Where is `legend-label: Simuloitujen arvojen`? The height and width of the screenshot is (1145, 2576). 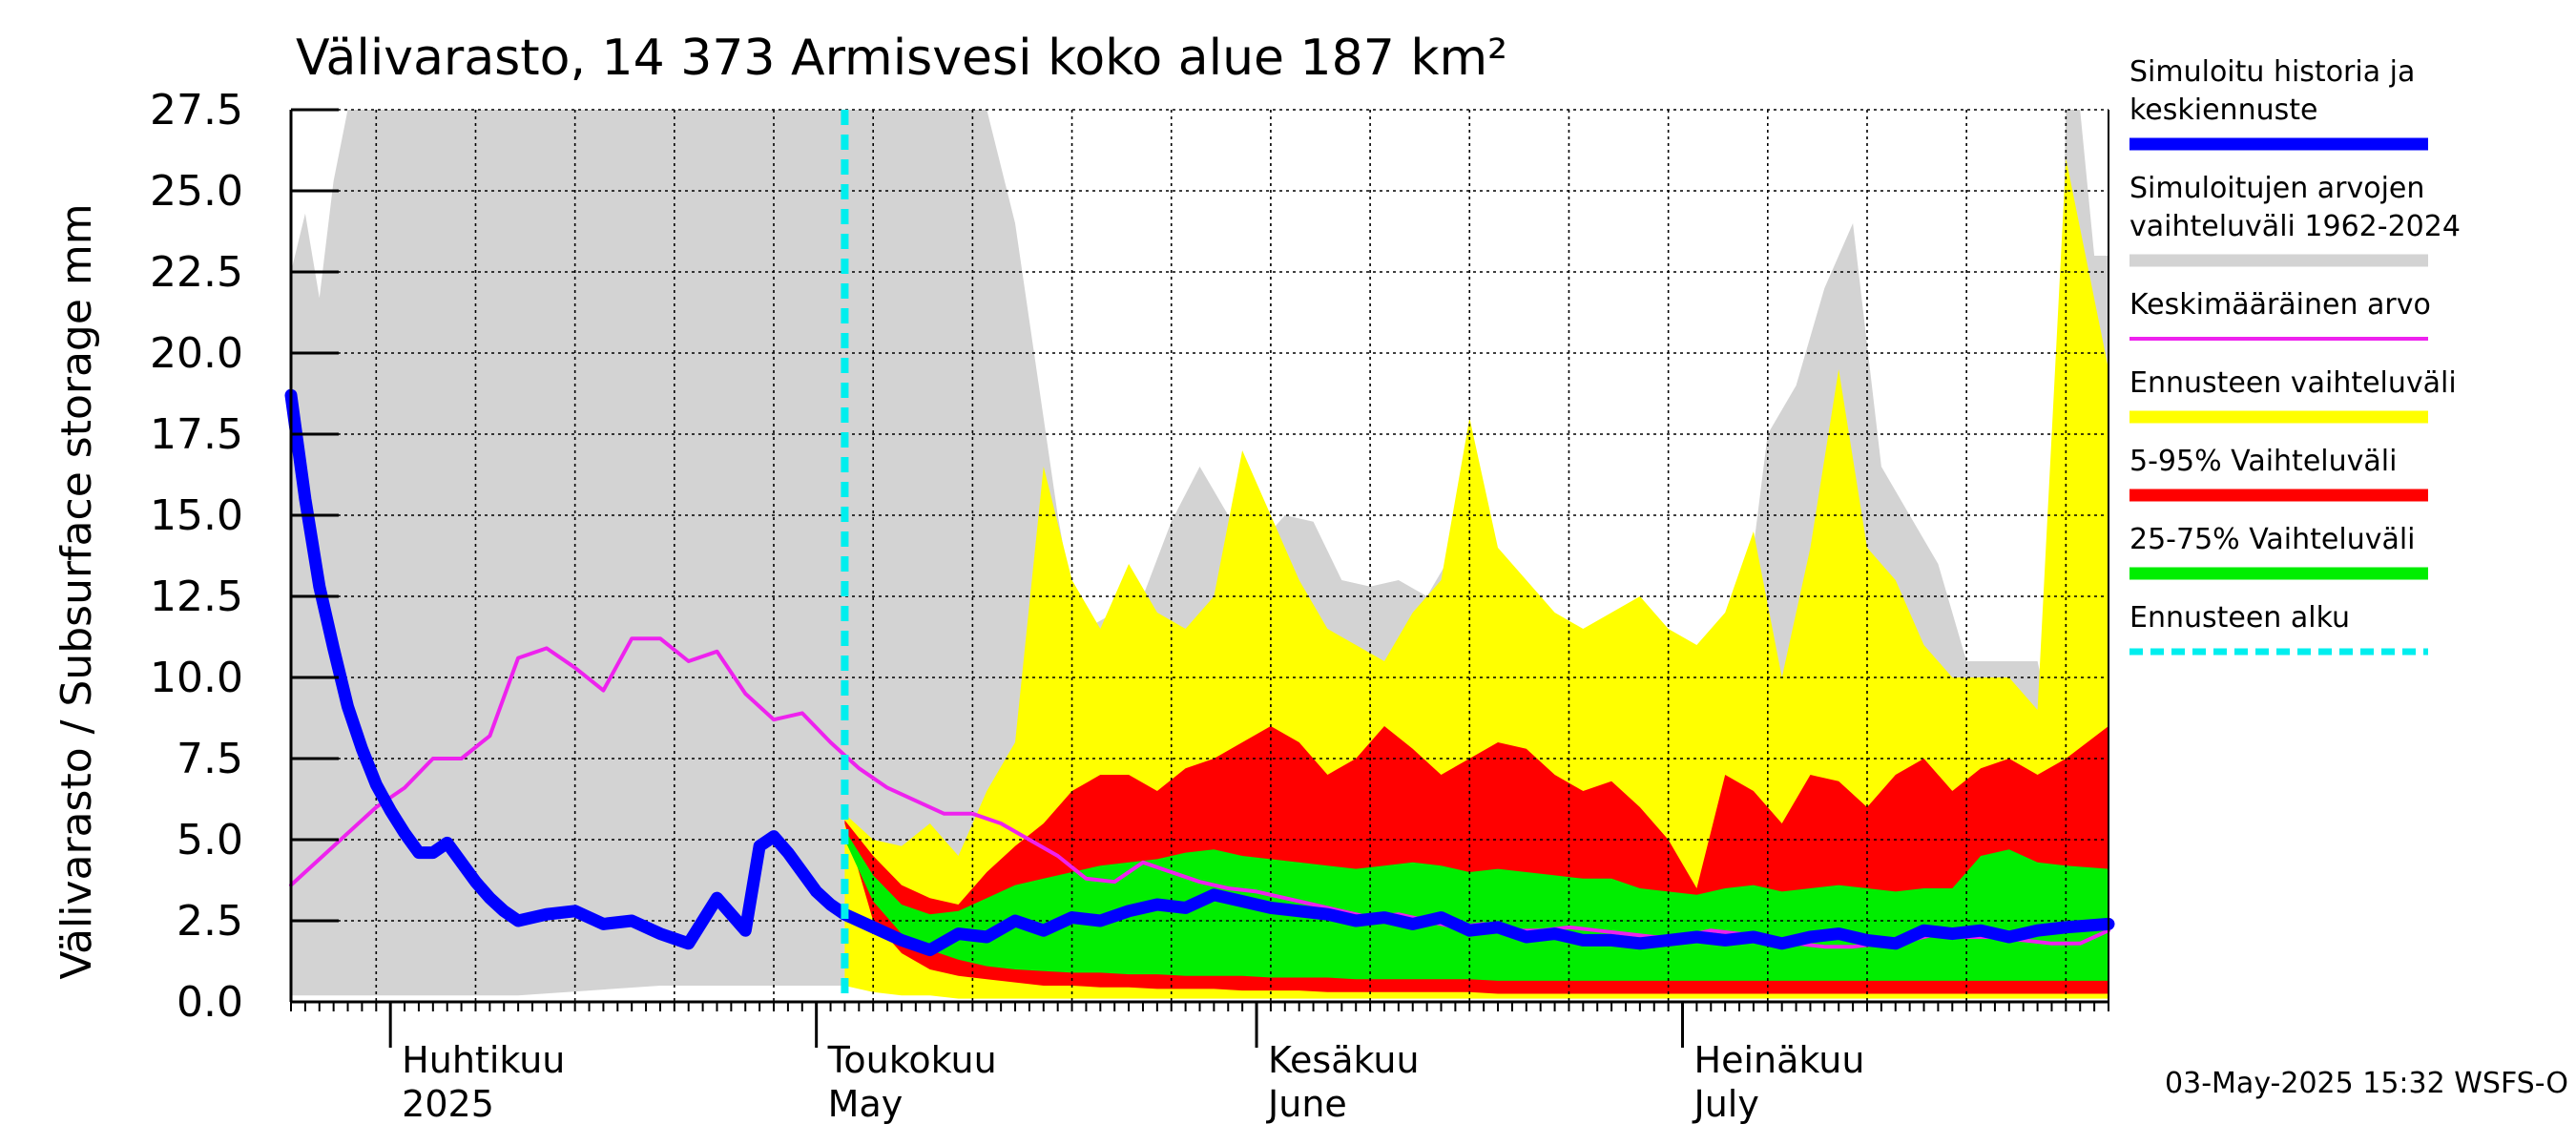 legend-label: Simuloitujen arvojen is located at coordinates (2276, 188).